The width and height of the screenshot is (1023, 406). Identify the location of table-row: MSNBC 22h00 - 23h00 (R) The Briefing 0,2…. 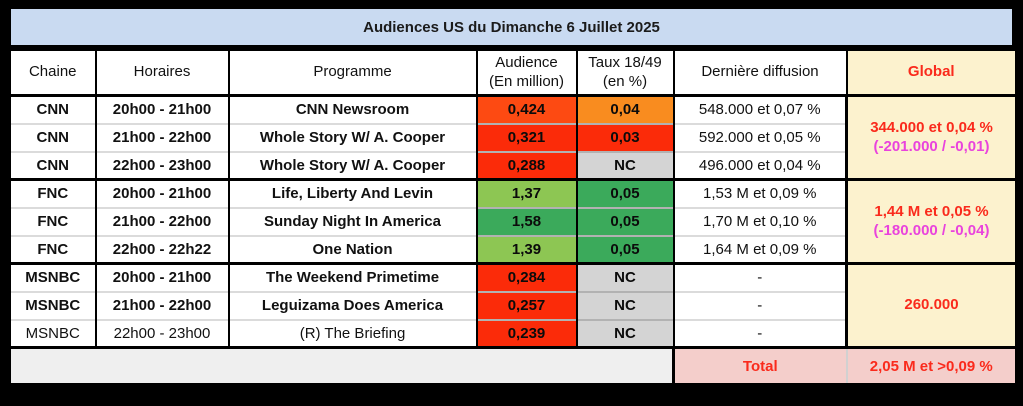
(512, 333).